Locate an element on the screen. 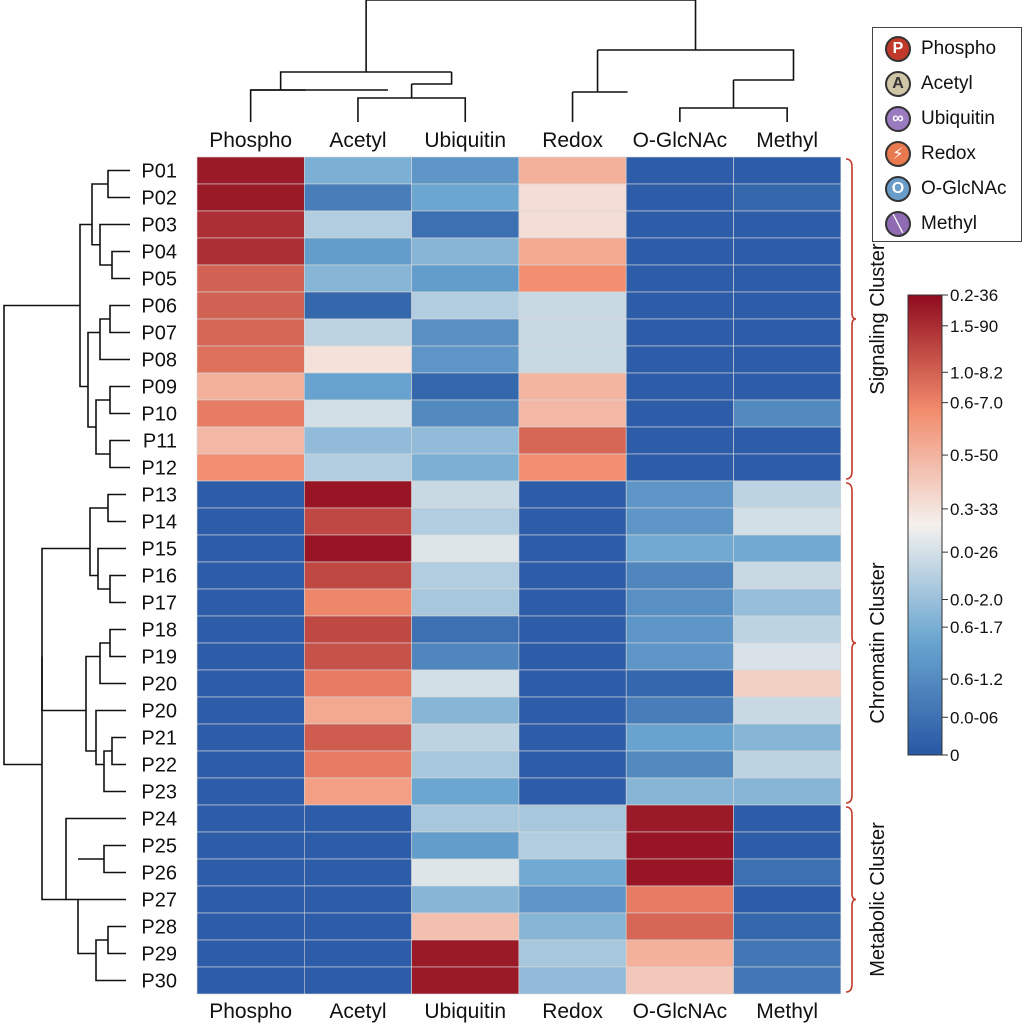 The height and width of the screenshot is (1024, 1024). row-label: P20 is located at coordinates (159, 685).